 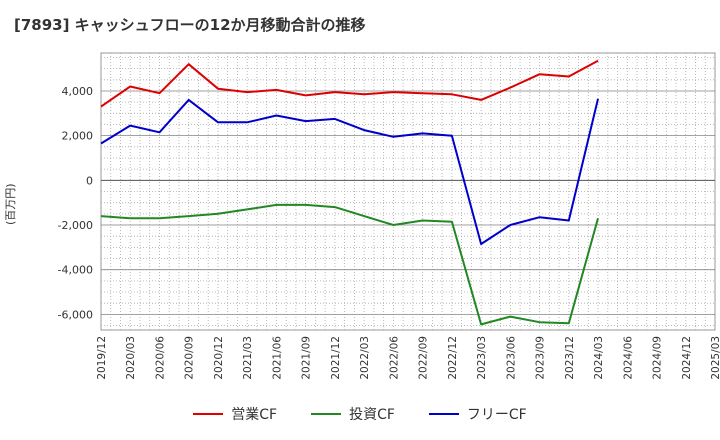 What do you see at coordinates (394, 358) in the screenshot?
I see `x-tick-label: 2022/06` at bounding box center [394, 358].